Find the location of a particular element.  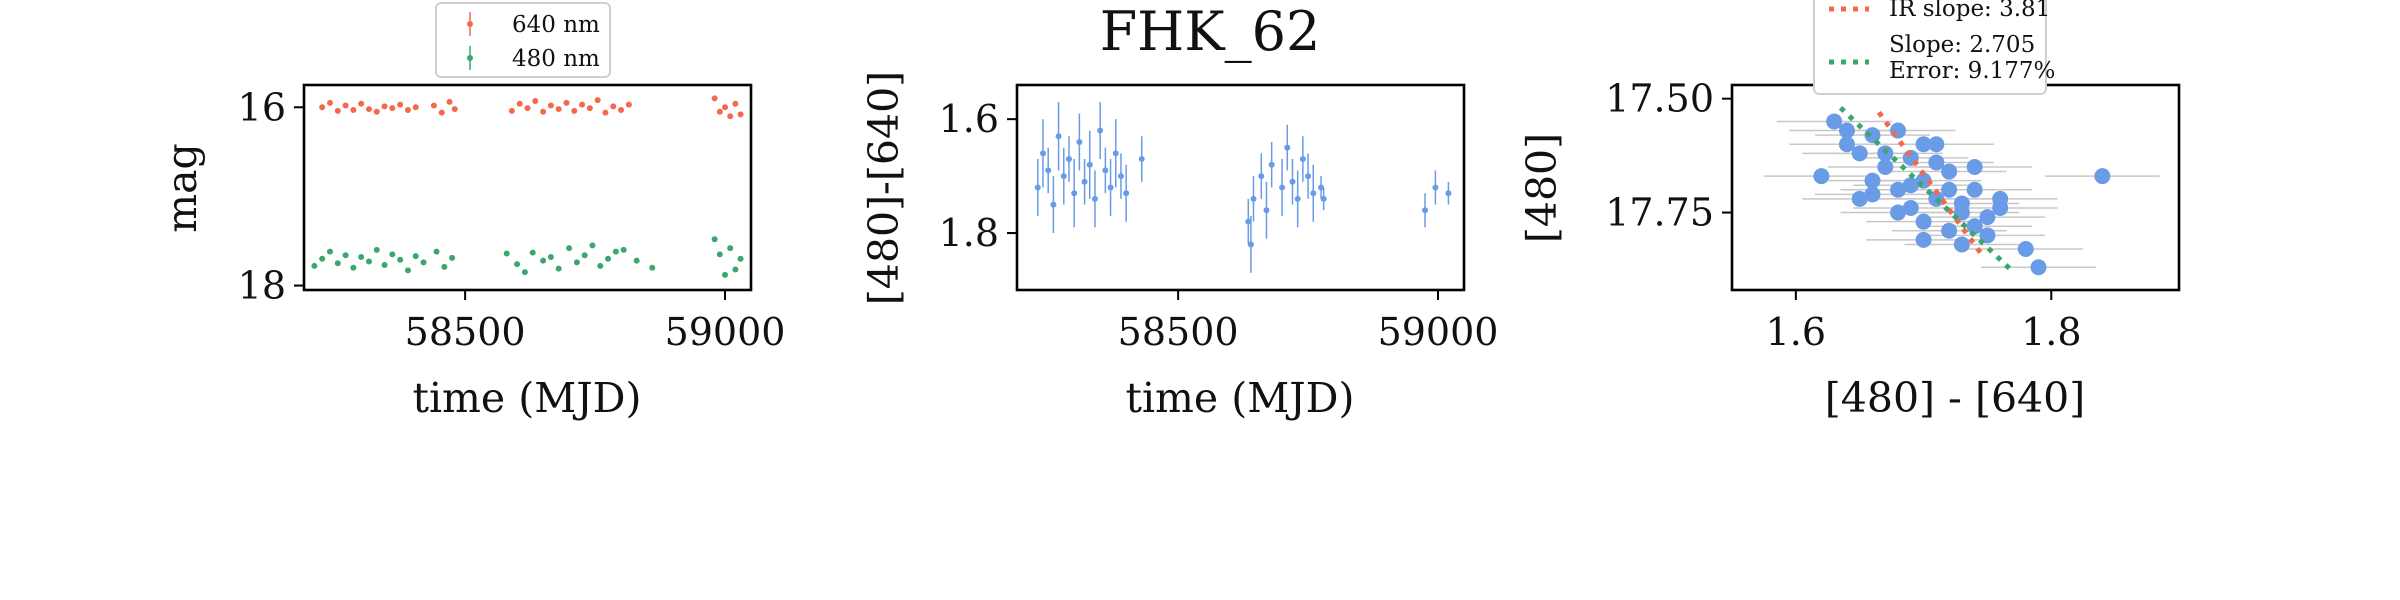

left-xtick-label: 59000 is located at coordinates (725, 332).